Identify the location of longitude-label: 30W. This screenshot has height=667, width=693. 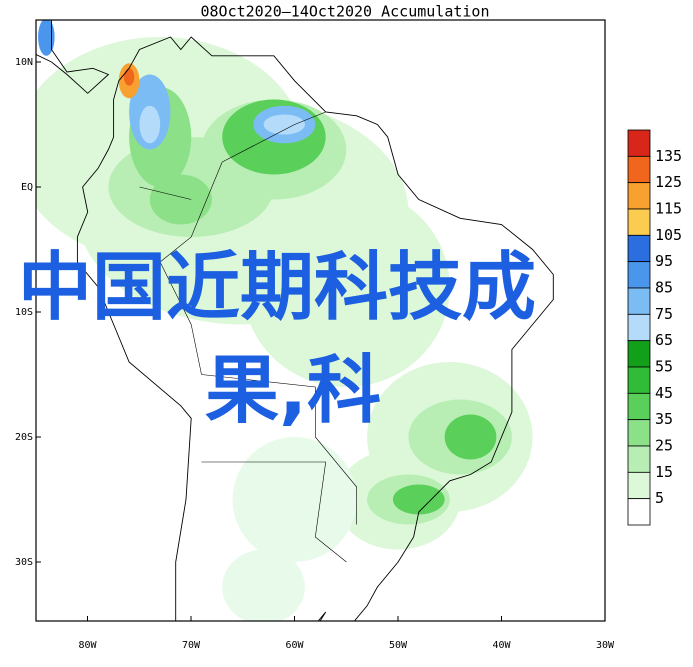
(605, 645).